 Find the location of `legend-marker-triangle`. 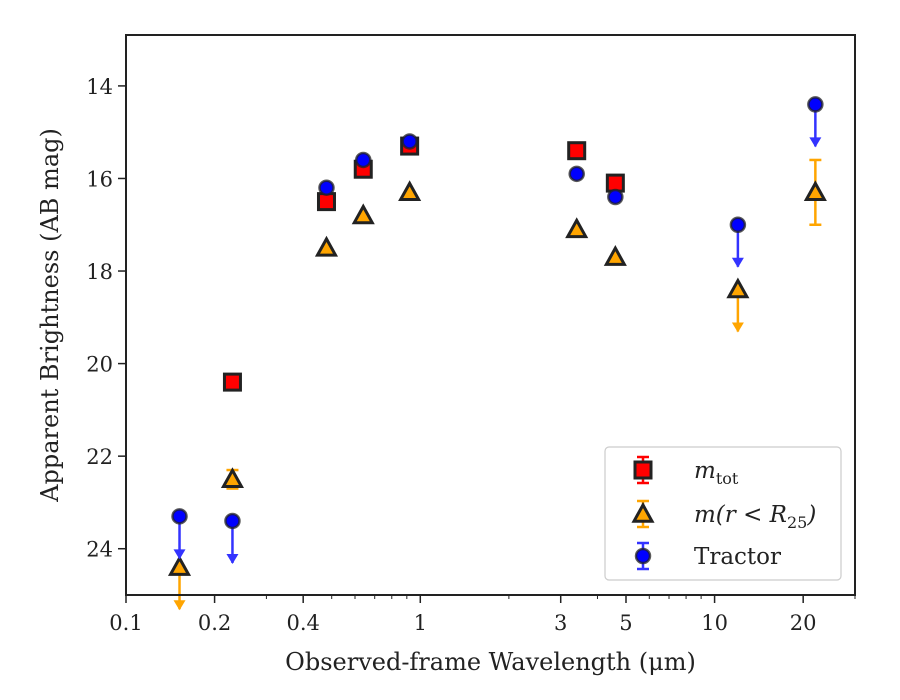

legend-marker-triangle is located at coordinates (643, 512).